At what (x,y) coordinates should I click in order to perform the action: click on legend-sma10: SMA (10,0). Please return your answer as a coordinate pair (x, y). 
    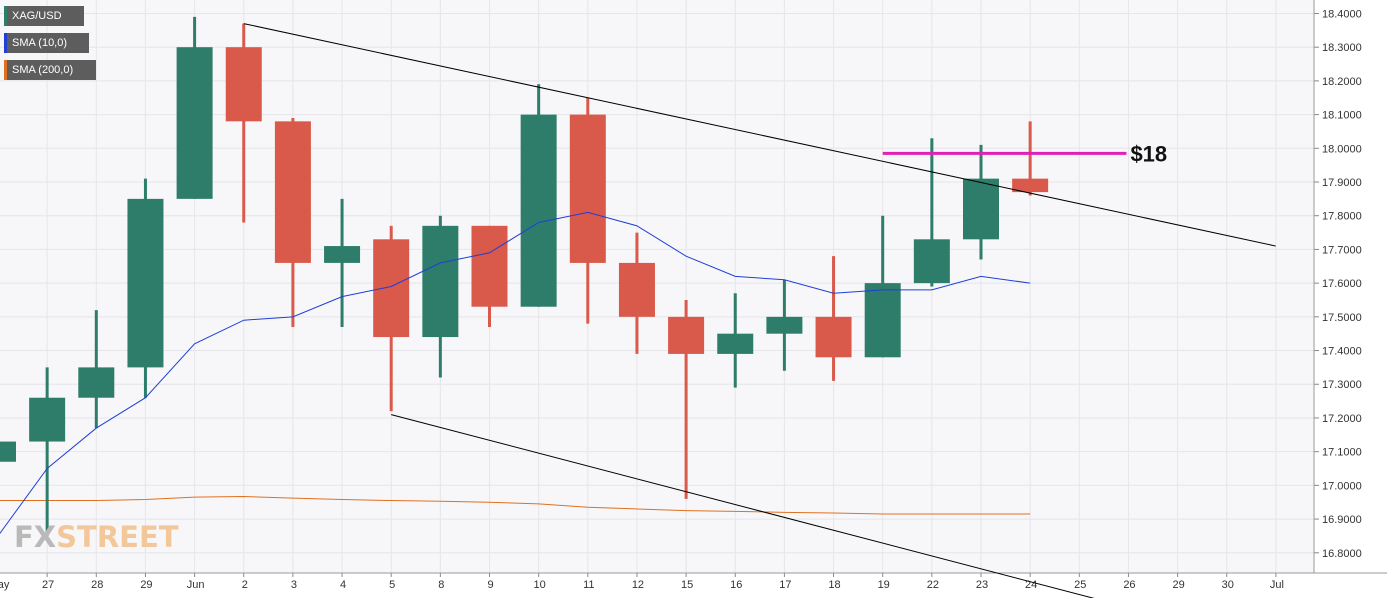
    Looking at the image, I should click on (46, 43).